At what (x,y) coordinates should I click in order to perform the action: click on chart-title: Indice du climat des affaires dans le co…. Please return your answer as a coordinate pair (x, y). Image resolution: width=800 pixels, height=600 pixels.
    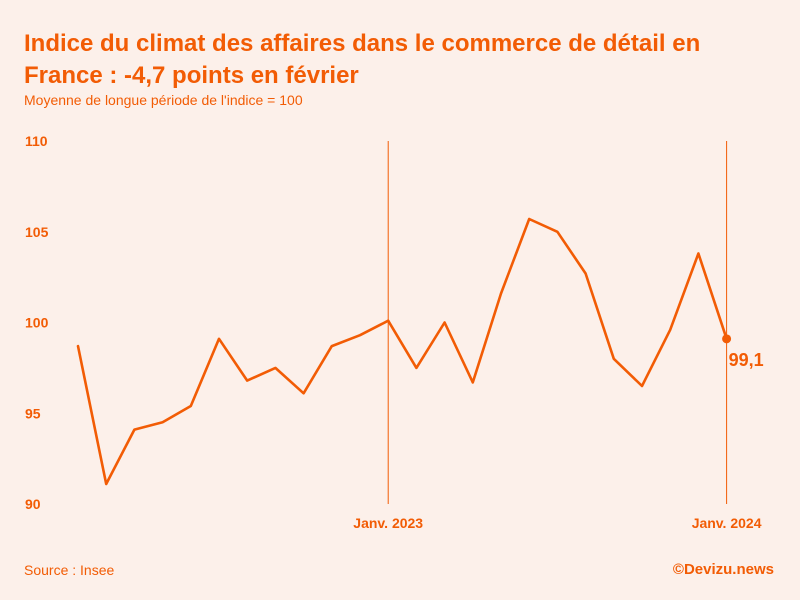
    Looking at the image, I should click on (362, 59).